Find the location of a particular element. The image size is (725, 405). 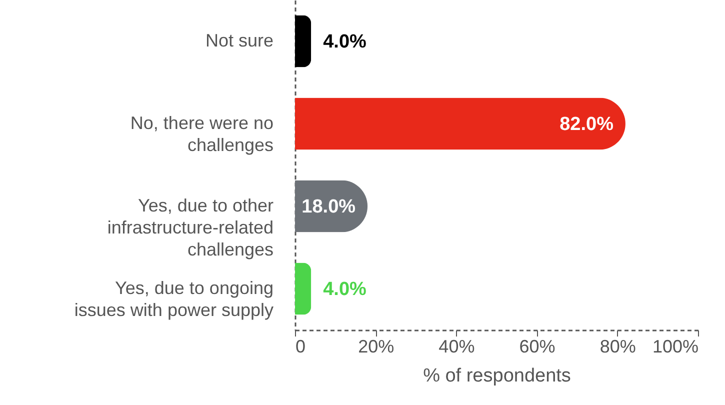

x-axis-title: % of respondents is located at coordinates (497, 376).